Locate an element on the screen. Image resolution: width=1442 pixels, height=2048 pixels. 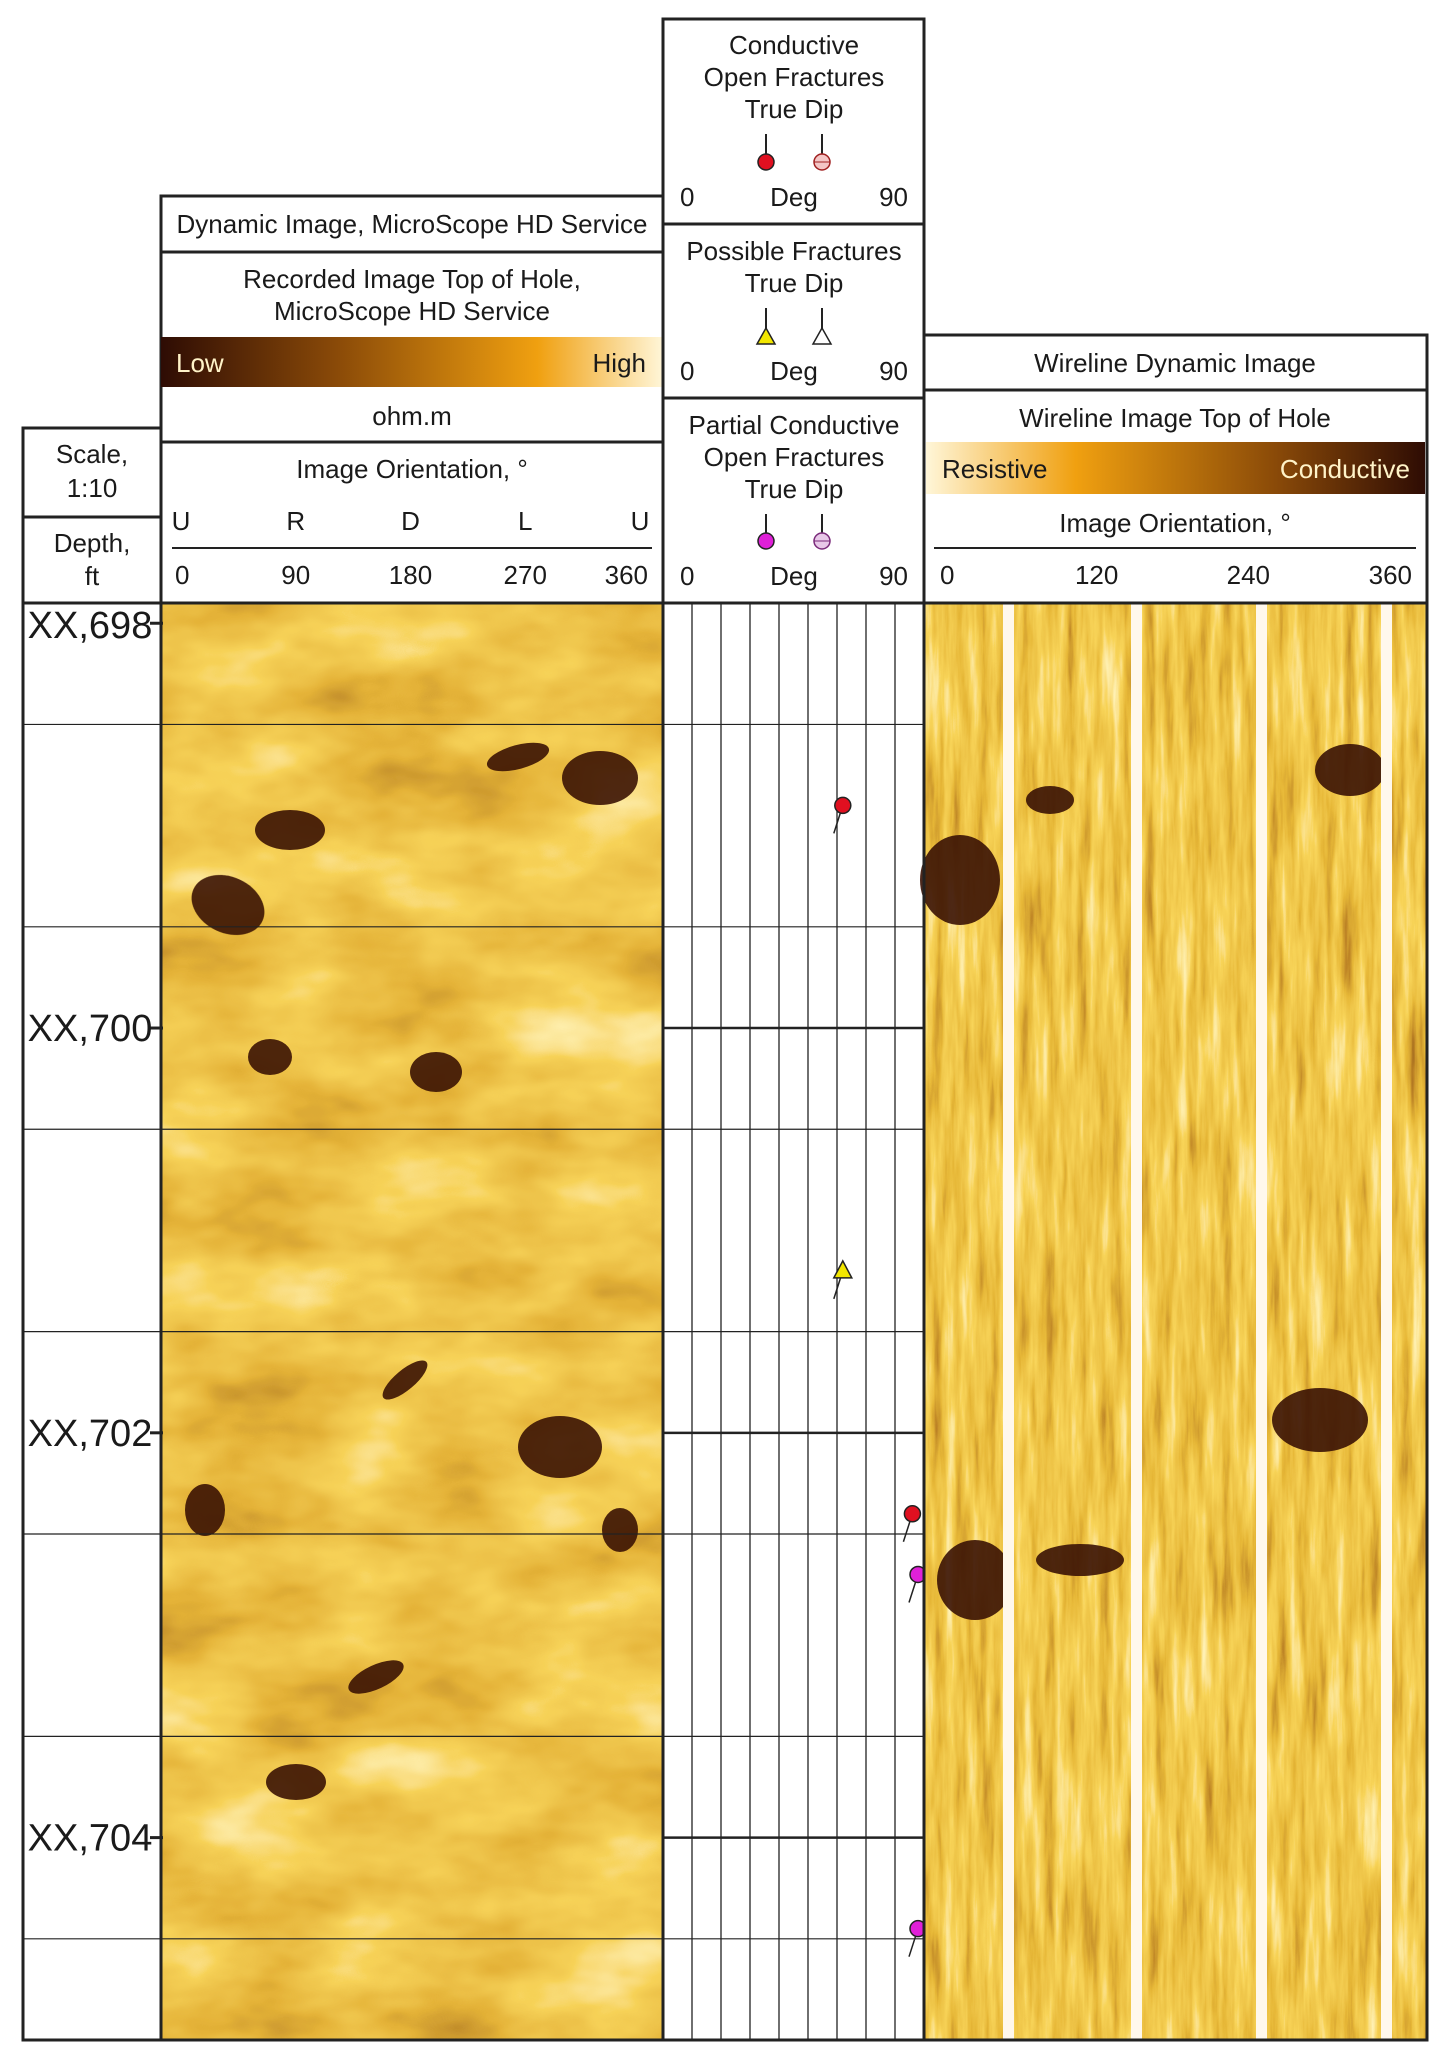
partial-max: 90 is located at coordinates (893, 576).